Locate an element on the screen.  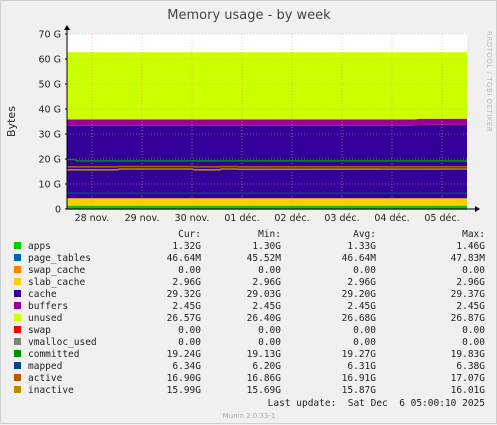
legend-min: 6.20G is located at coordinates (266, 366).